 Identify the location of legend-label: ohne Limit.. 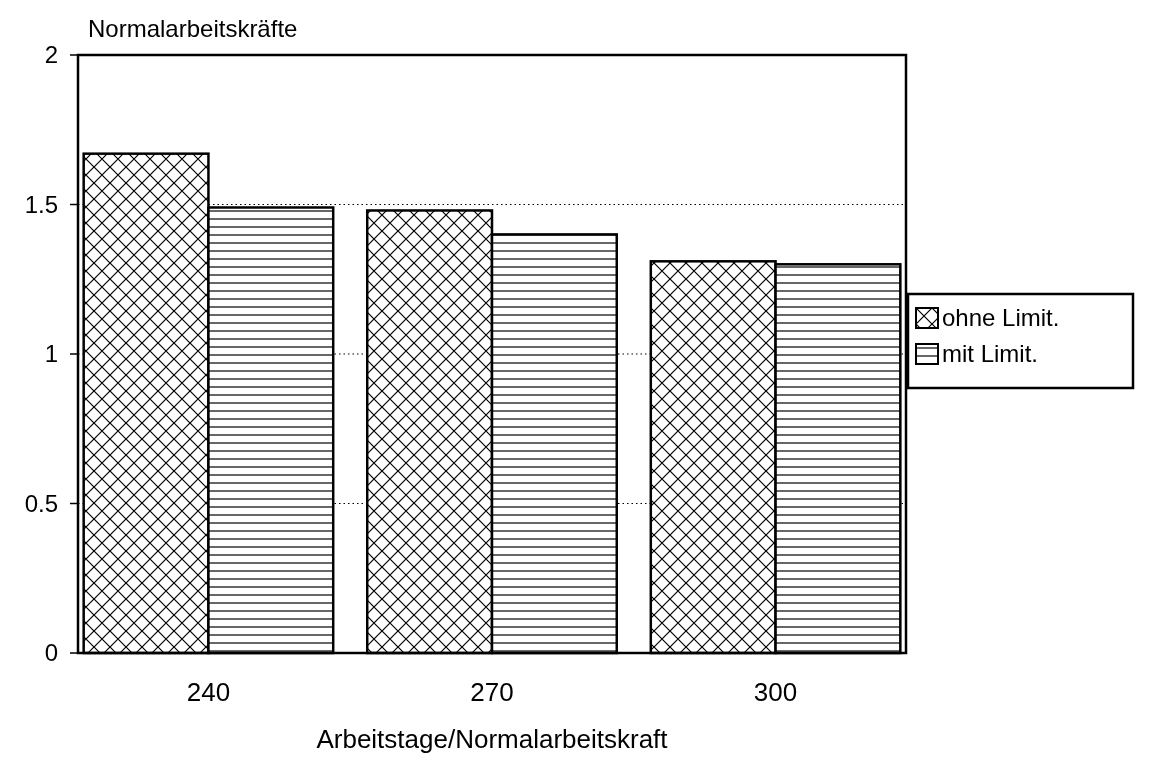
(1001, 317).